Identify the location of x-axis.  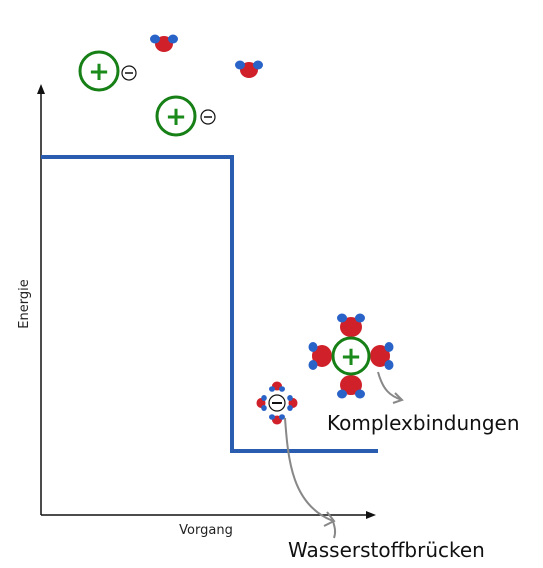
(208, 515).